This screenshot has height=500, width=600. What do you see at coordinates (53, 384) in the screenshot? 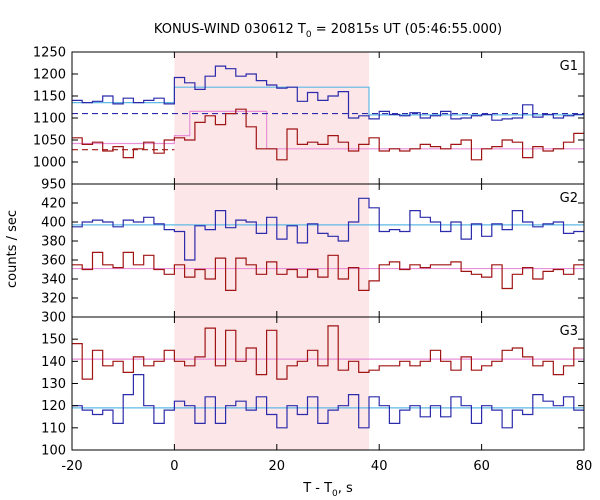
I see `panel-g3-y-tick-label: 130` at bounding box center [53, 384].